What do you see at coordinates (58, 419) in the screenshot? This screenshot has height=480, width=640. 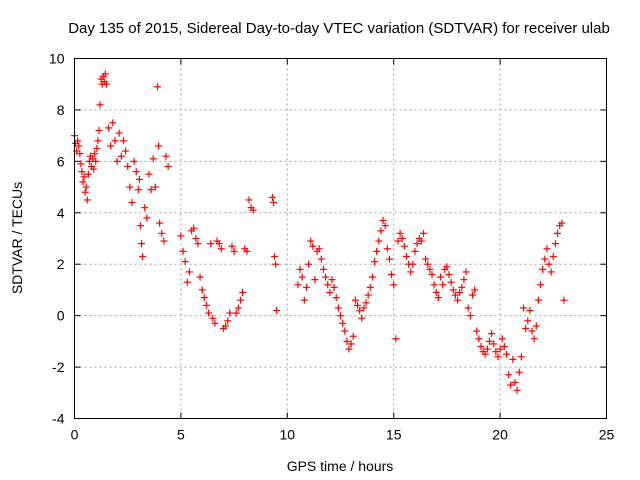 I see `y-tick-label: -4` at bounding box center [58, 419].